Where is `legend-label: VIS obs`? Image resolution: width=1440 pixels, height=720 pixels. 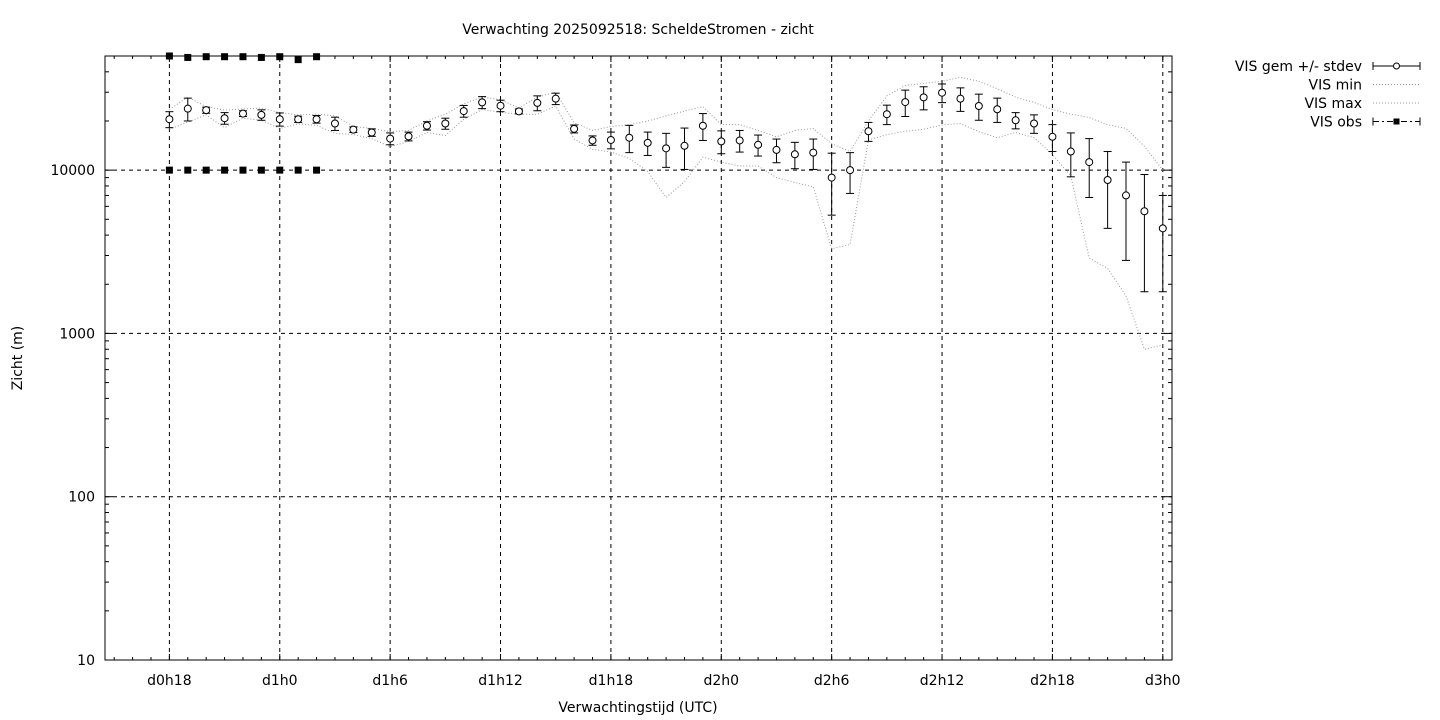 legend-label: VIS obs is located at coordinates (1336, 123).